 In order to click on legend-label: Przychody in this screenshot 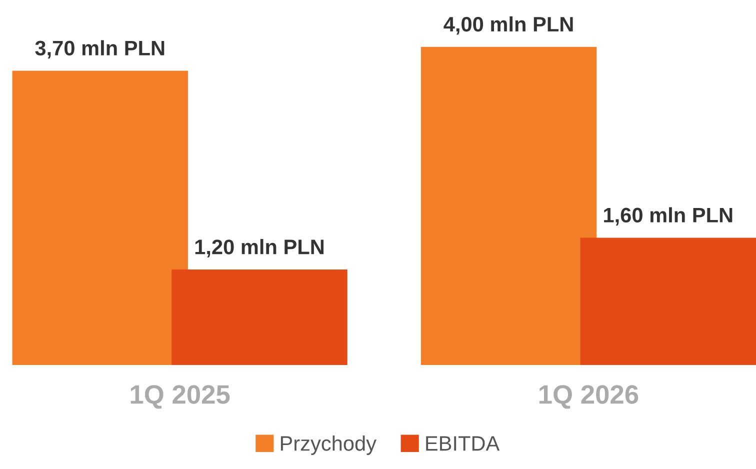, I will do `click(328, 445)`.